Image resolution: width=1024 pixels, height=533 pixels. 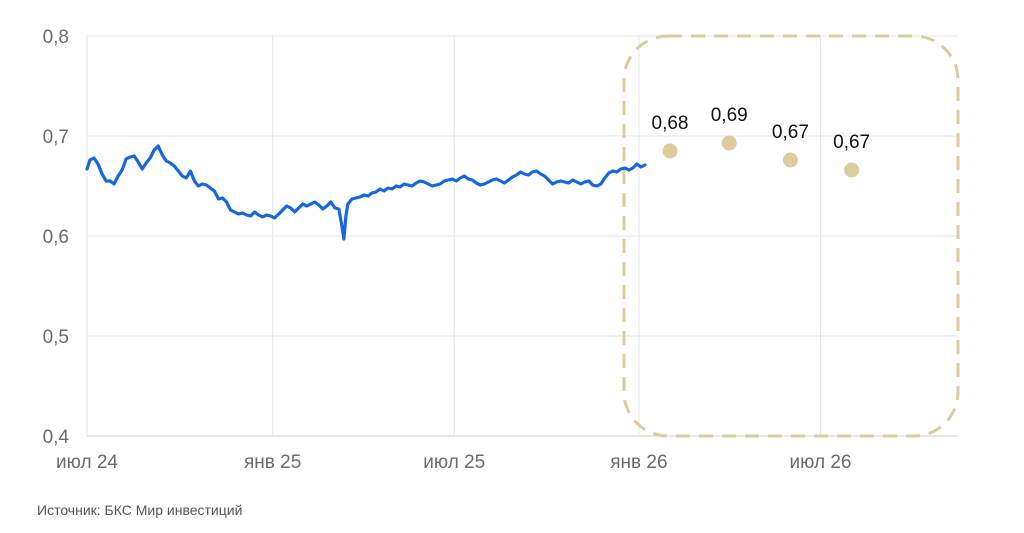 What do you see at coordinates (87, 462) in the screenshot?
I see `x-tick-label: июл 24` at bounding box center [87, 462].